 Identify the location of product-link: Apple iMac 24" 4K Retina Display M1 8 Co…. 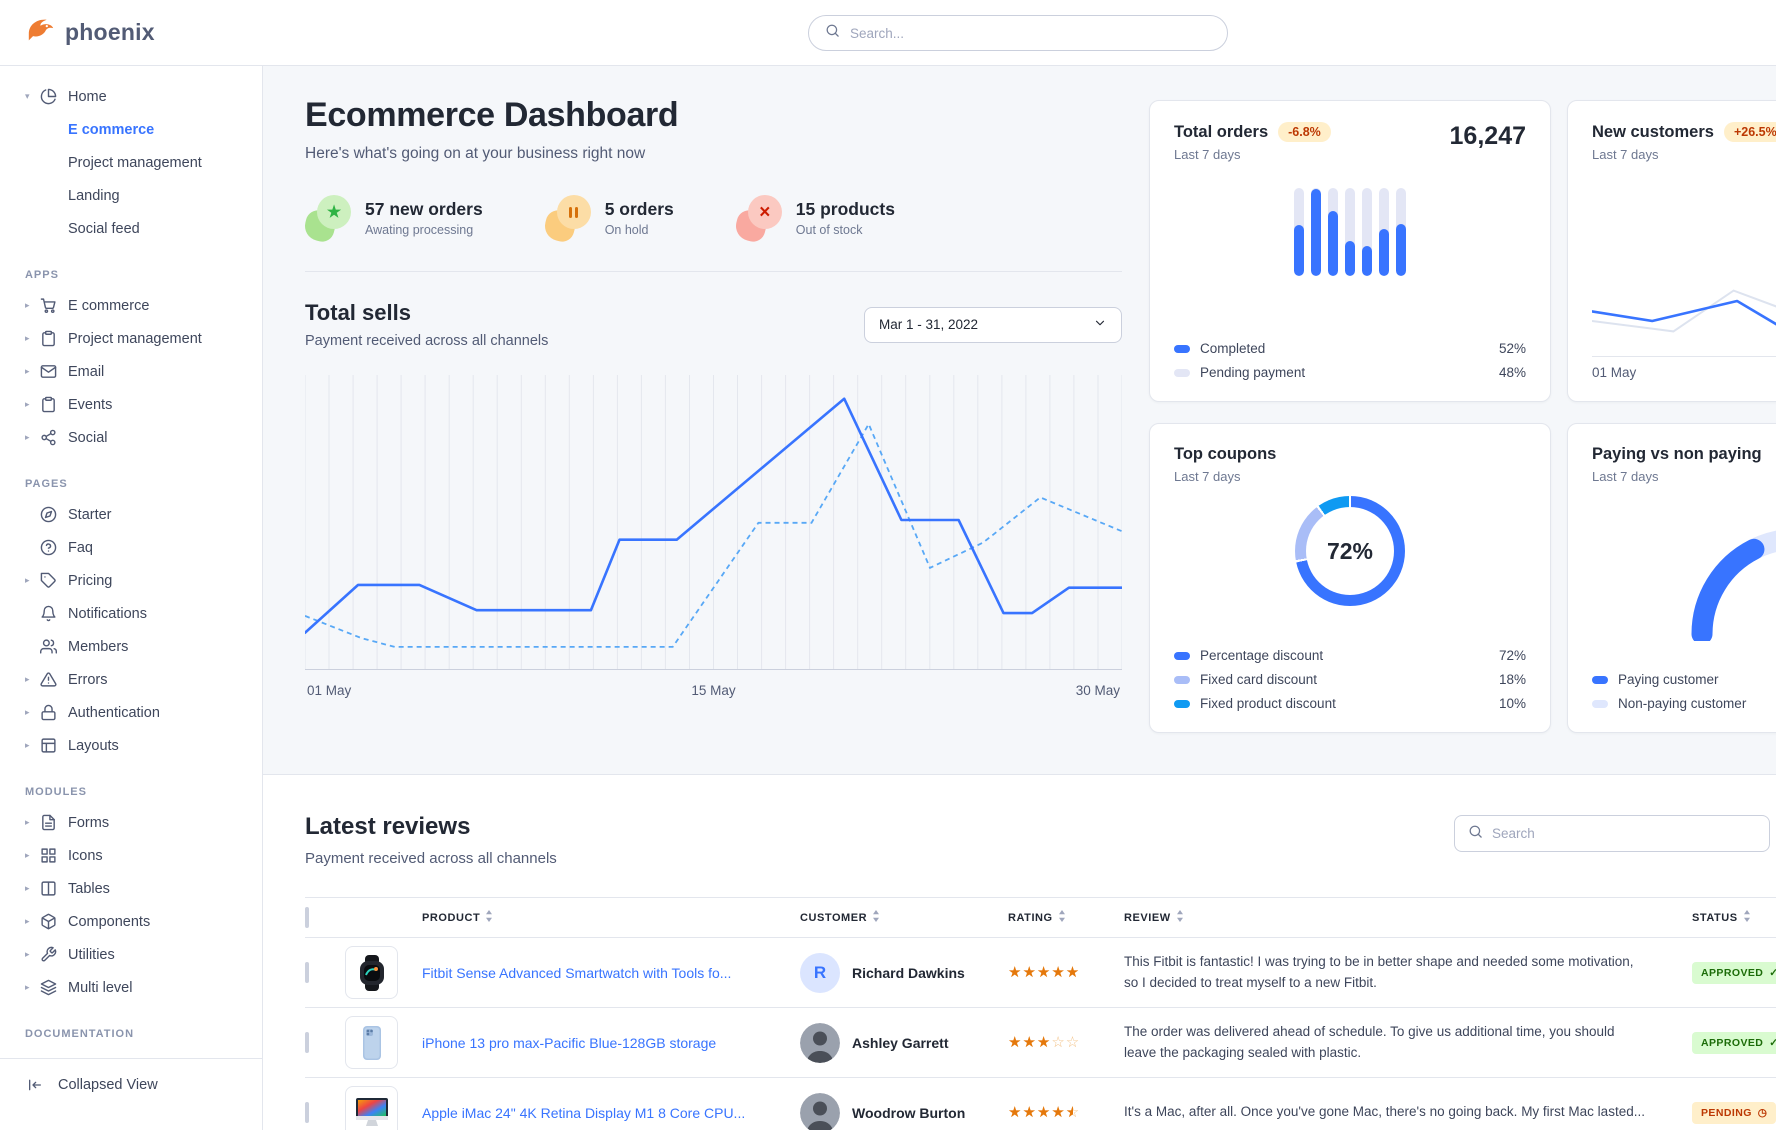
(584, 1112).